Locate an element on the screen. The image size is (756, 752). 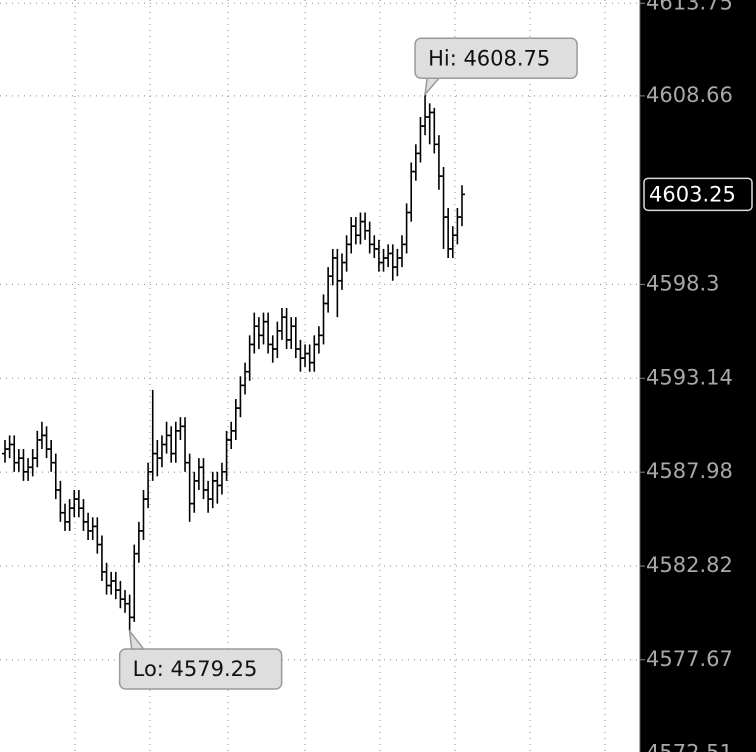
y-tick-label: 4572.51 is located at coordinates (689, 746).